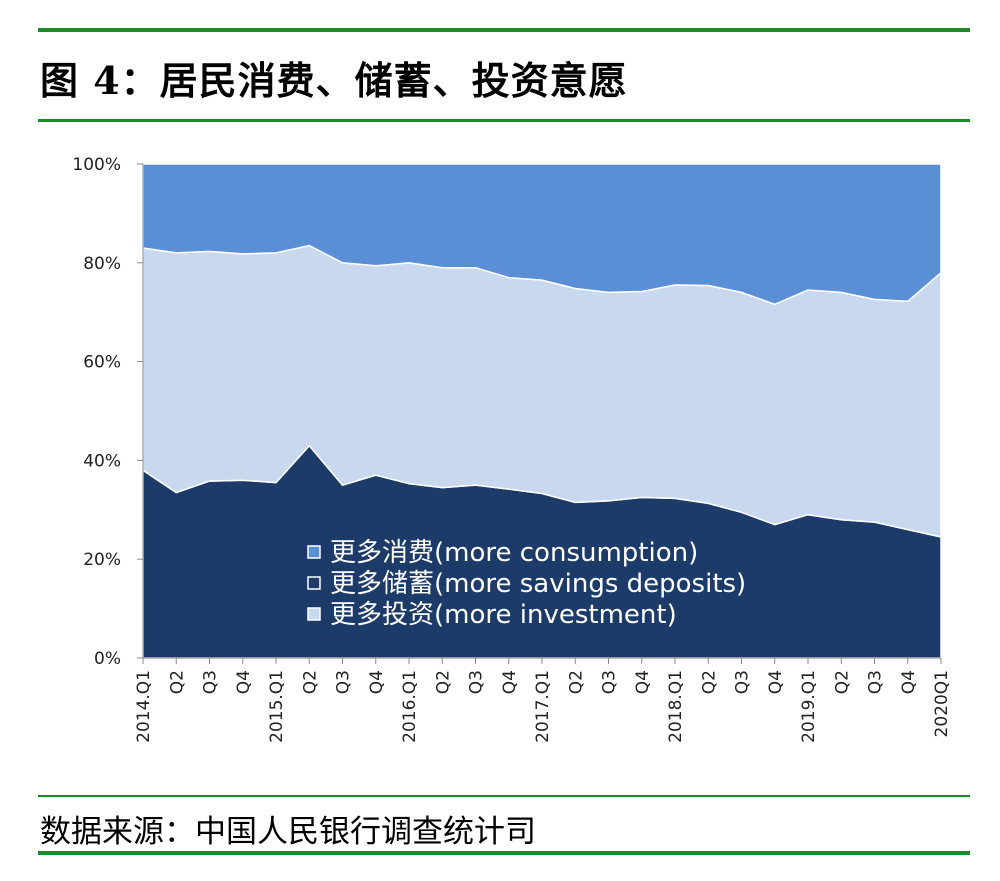 Image resolution: width=1000 pixels, height=881 pixels. I want to click on legend-swatch-consumption, so click(314, 552).